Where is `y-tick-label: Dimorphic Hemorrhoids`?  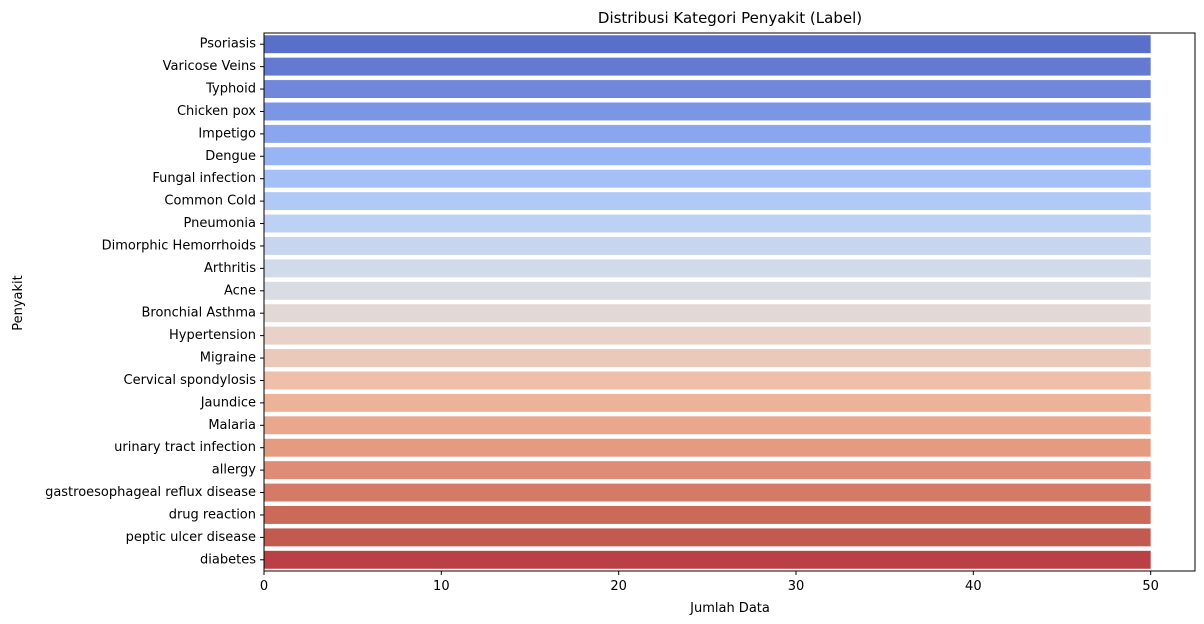 y-tick-label: Dimorphic Hemorrhoids is located at coordinates (179, 245).